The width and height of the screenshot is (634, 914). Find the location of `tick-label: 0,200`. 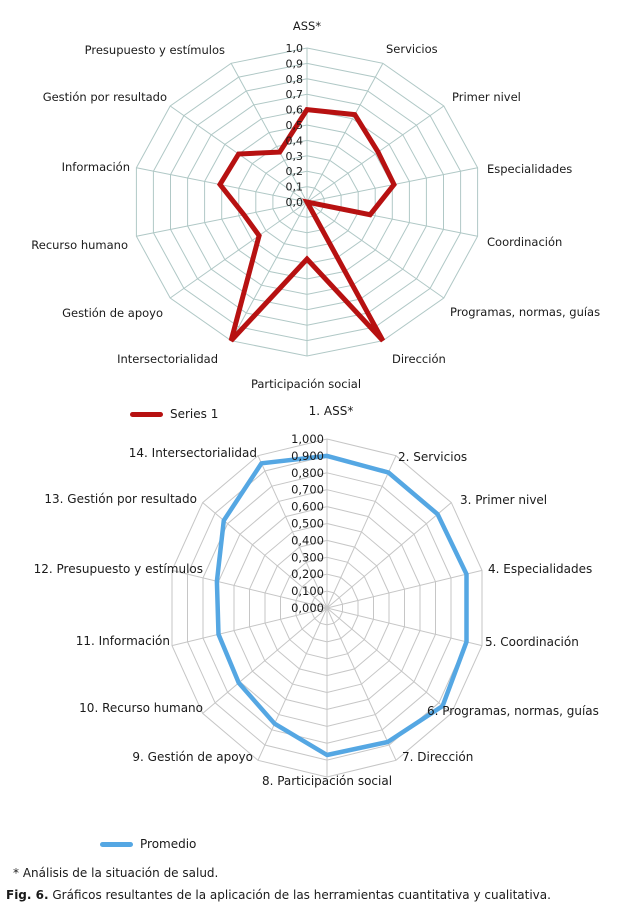

tick-label: 0,200 is located at coordinates (307, 574).